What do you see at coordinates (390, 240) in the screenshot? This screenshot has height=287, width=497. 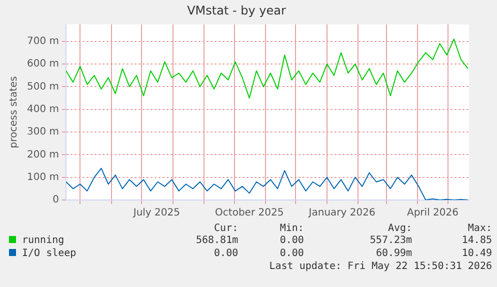 I see `text: 557.23m` at bounding box center [390, 240].